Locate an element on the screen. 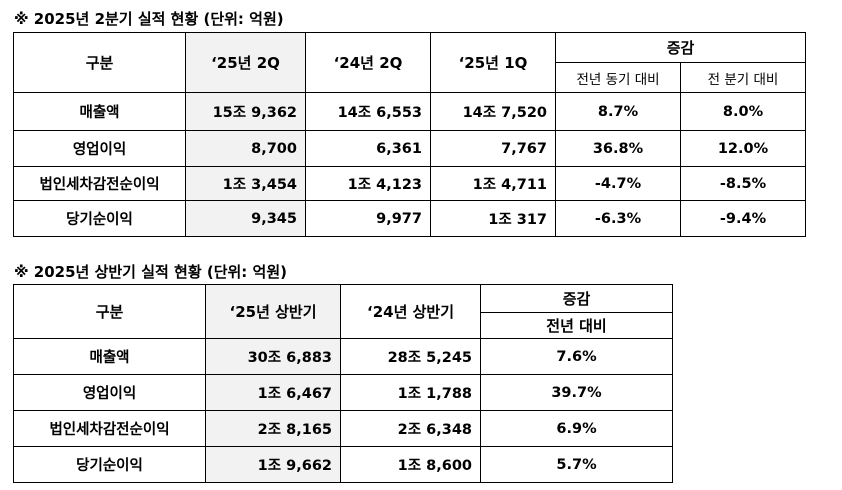  table-cell: 전 분기 대비 is located at coordinates (743, 77).